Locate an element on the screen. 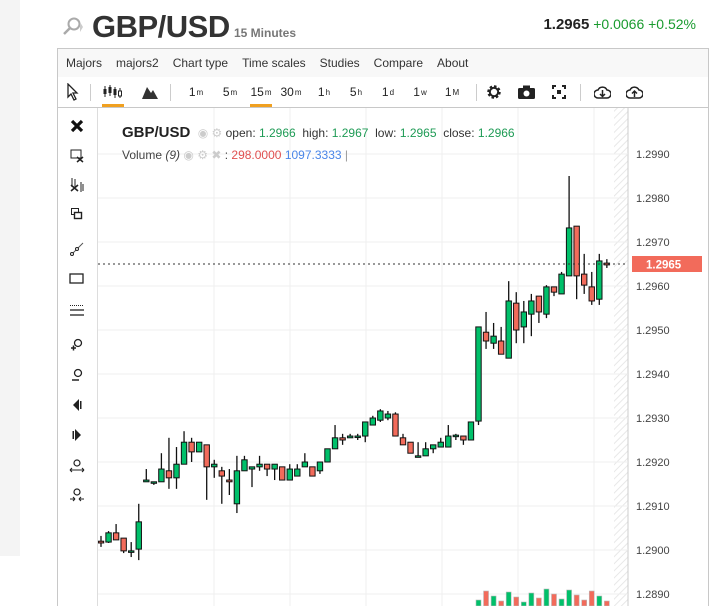  trend-line-icon is located at coordinates (77, 249).